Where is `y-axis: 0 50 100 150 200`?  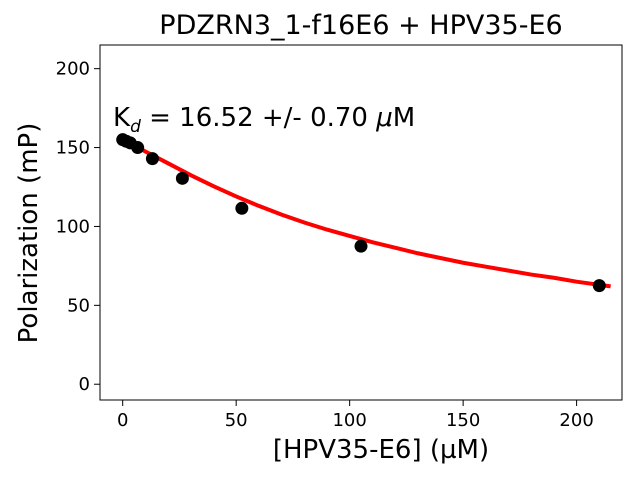 y-axis: 0 50 100 150 200 is located at coordinates (78, 227).